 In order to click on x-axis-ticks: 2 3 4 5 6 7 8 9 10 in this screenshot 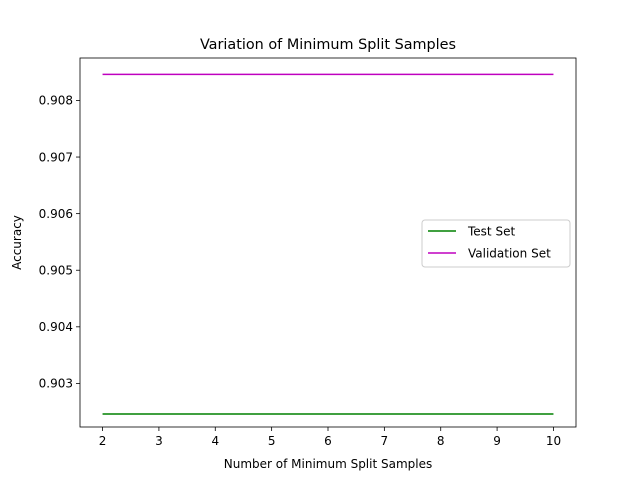, I will do `click(330, 437)`.